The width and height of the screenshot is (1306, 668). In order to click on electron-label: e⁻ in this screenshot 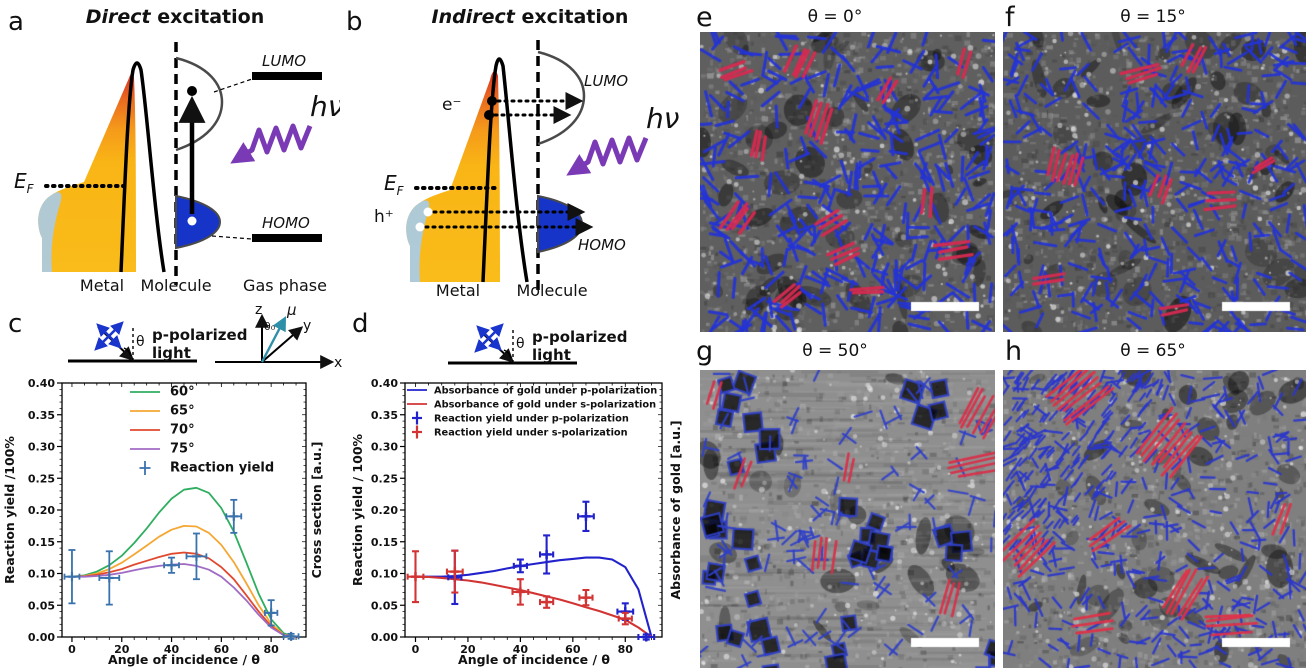, I will do `click(451, 105)`.